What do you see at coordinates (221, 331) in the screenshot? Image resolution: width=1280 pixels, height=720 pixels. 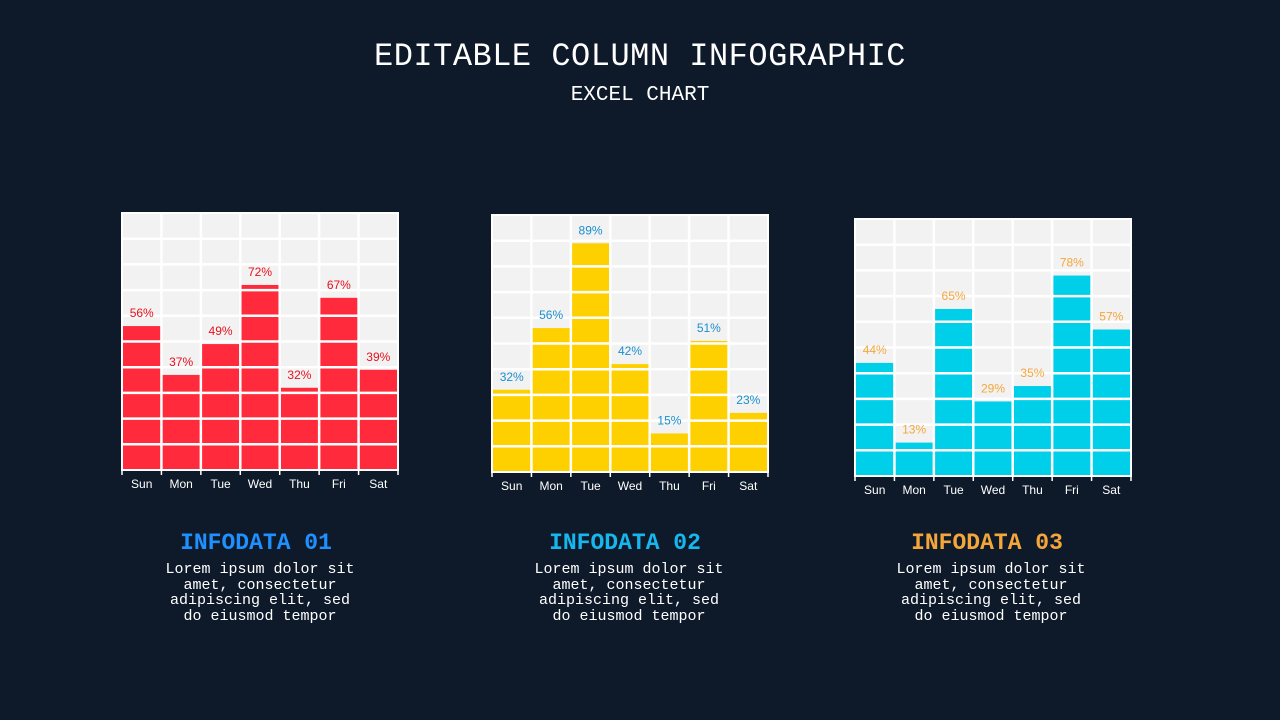 I see `value-label-tue: 49%` at bounding box center [221, 331].